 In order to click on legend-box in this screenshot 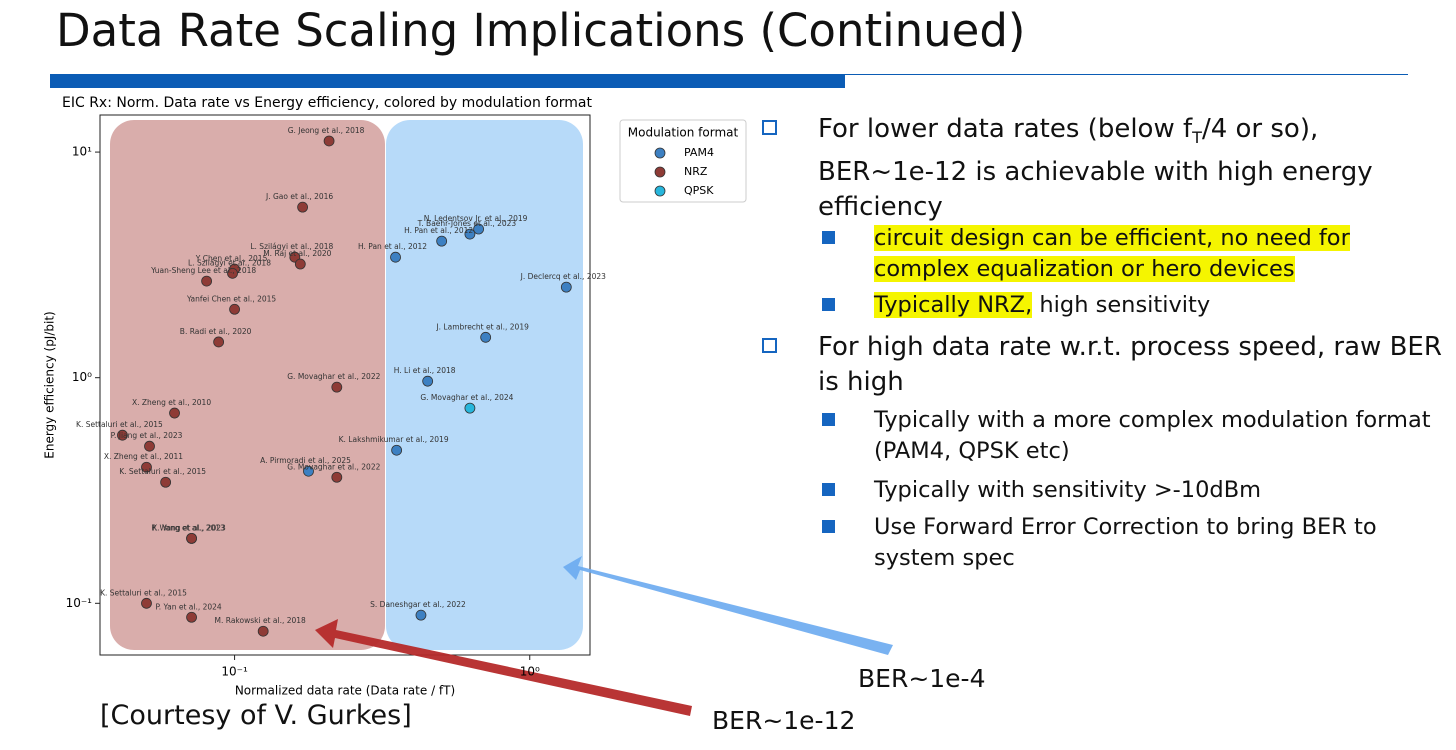, I will do `click(683, 161)`.